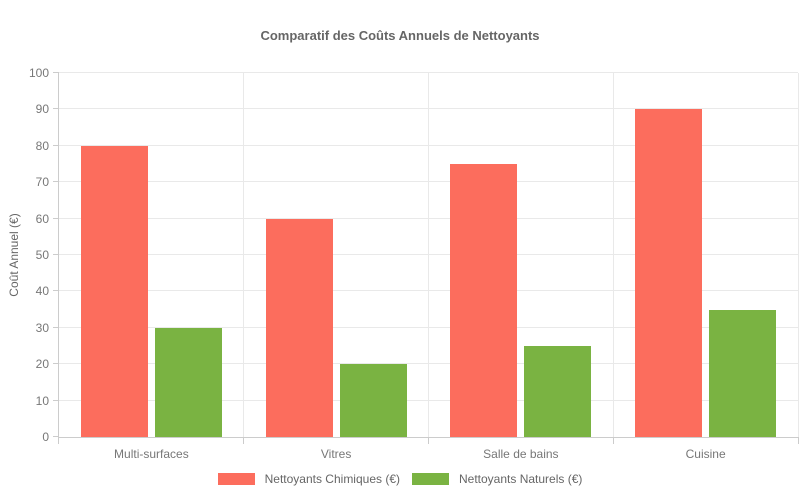 This screenshot has width=800, height=500. What do you see at coordinates (558, 391) in the screenshot?
I see `bar-nettoyants-naturels-salle-de-bains` at bounding box center [558, 391].